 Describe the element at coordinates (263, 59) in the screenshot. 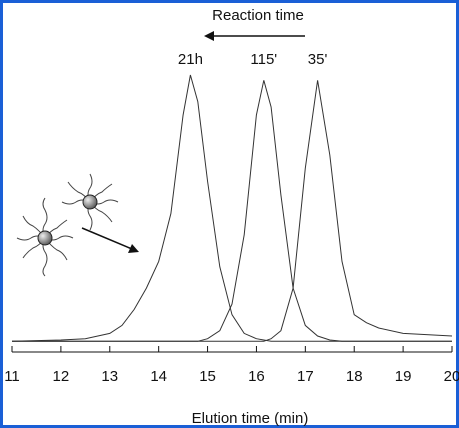

I see `peak-label: 115'` at that location.